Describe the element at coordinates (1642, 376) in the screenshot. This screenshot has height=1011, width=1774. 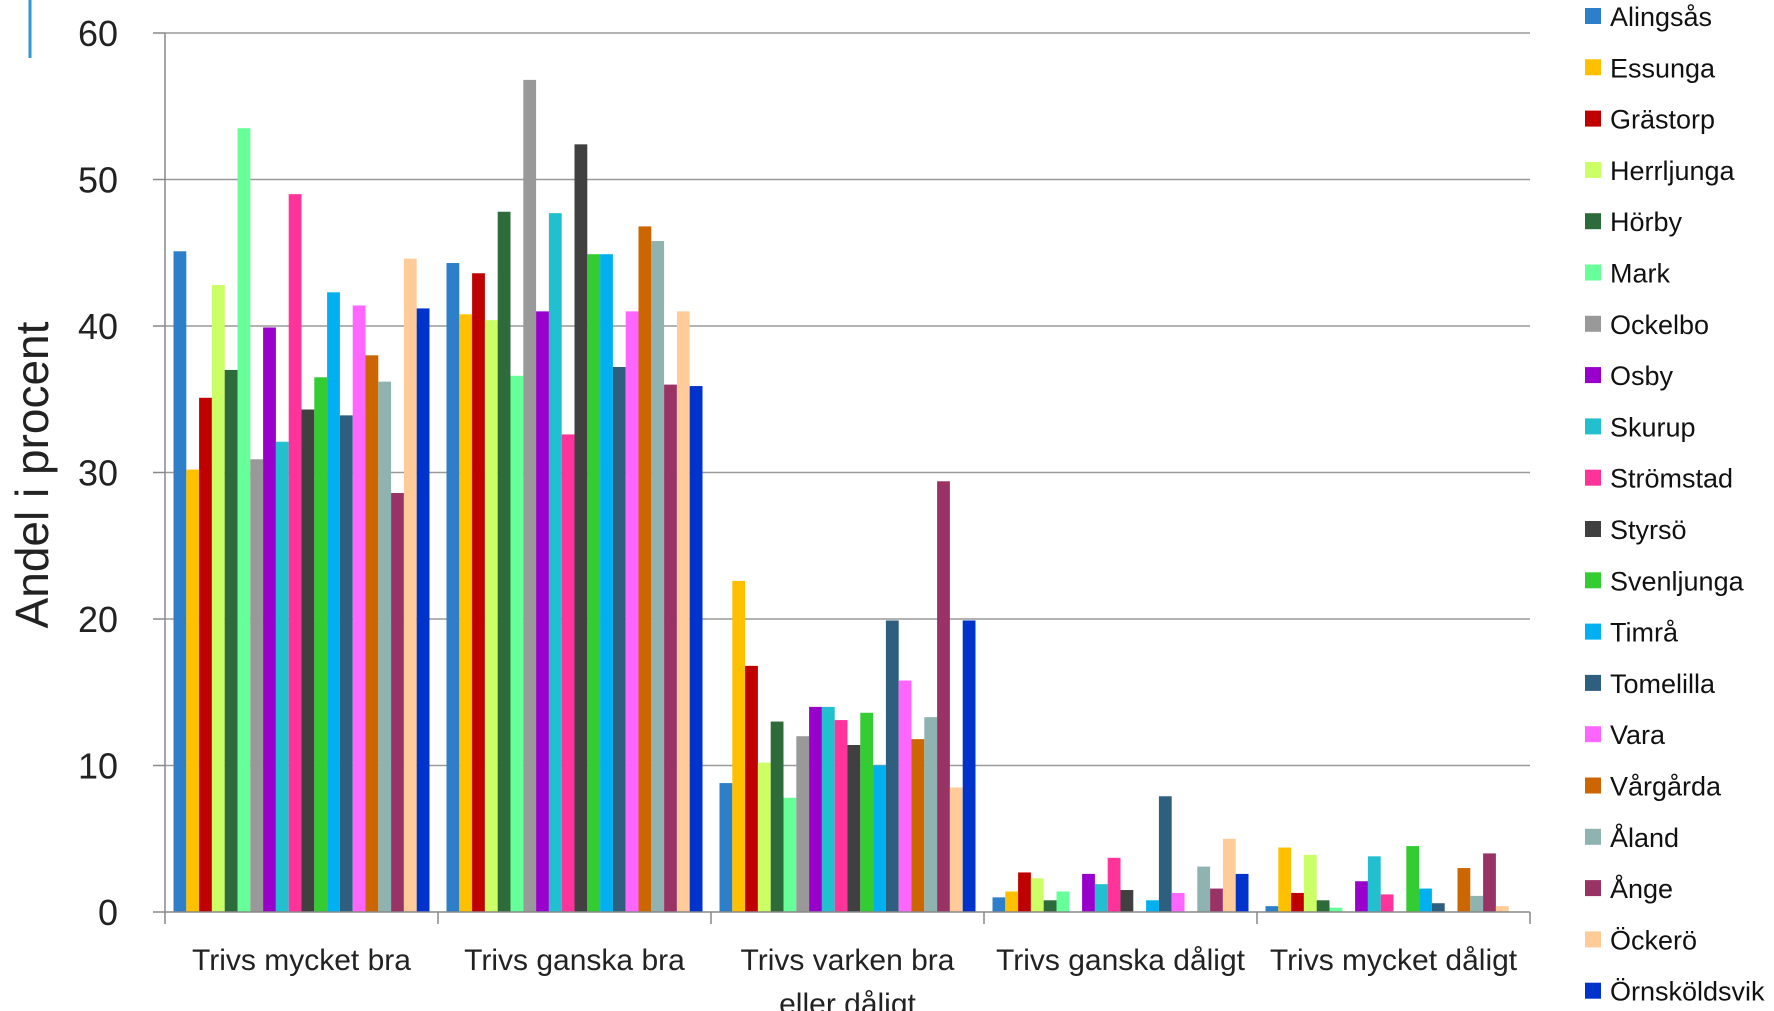
I see `legend-label: Osby` at that location.